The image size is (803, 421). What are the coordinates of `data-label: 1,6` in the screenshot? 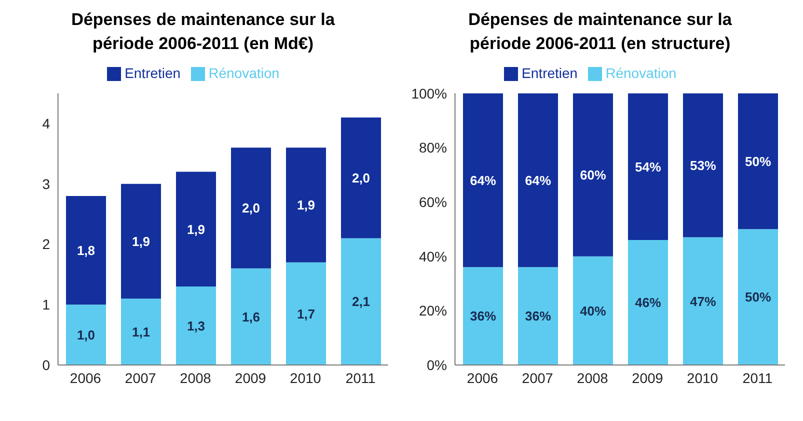 It's located at (251, 316).